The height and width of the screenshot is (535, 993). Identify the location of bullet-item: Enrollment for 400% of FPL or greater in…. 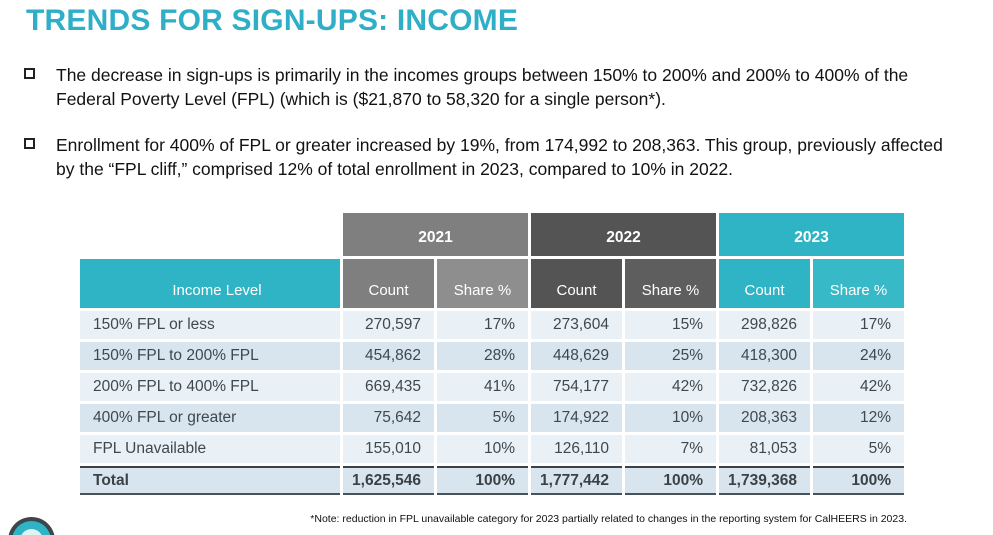
(495, 157).